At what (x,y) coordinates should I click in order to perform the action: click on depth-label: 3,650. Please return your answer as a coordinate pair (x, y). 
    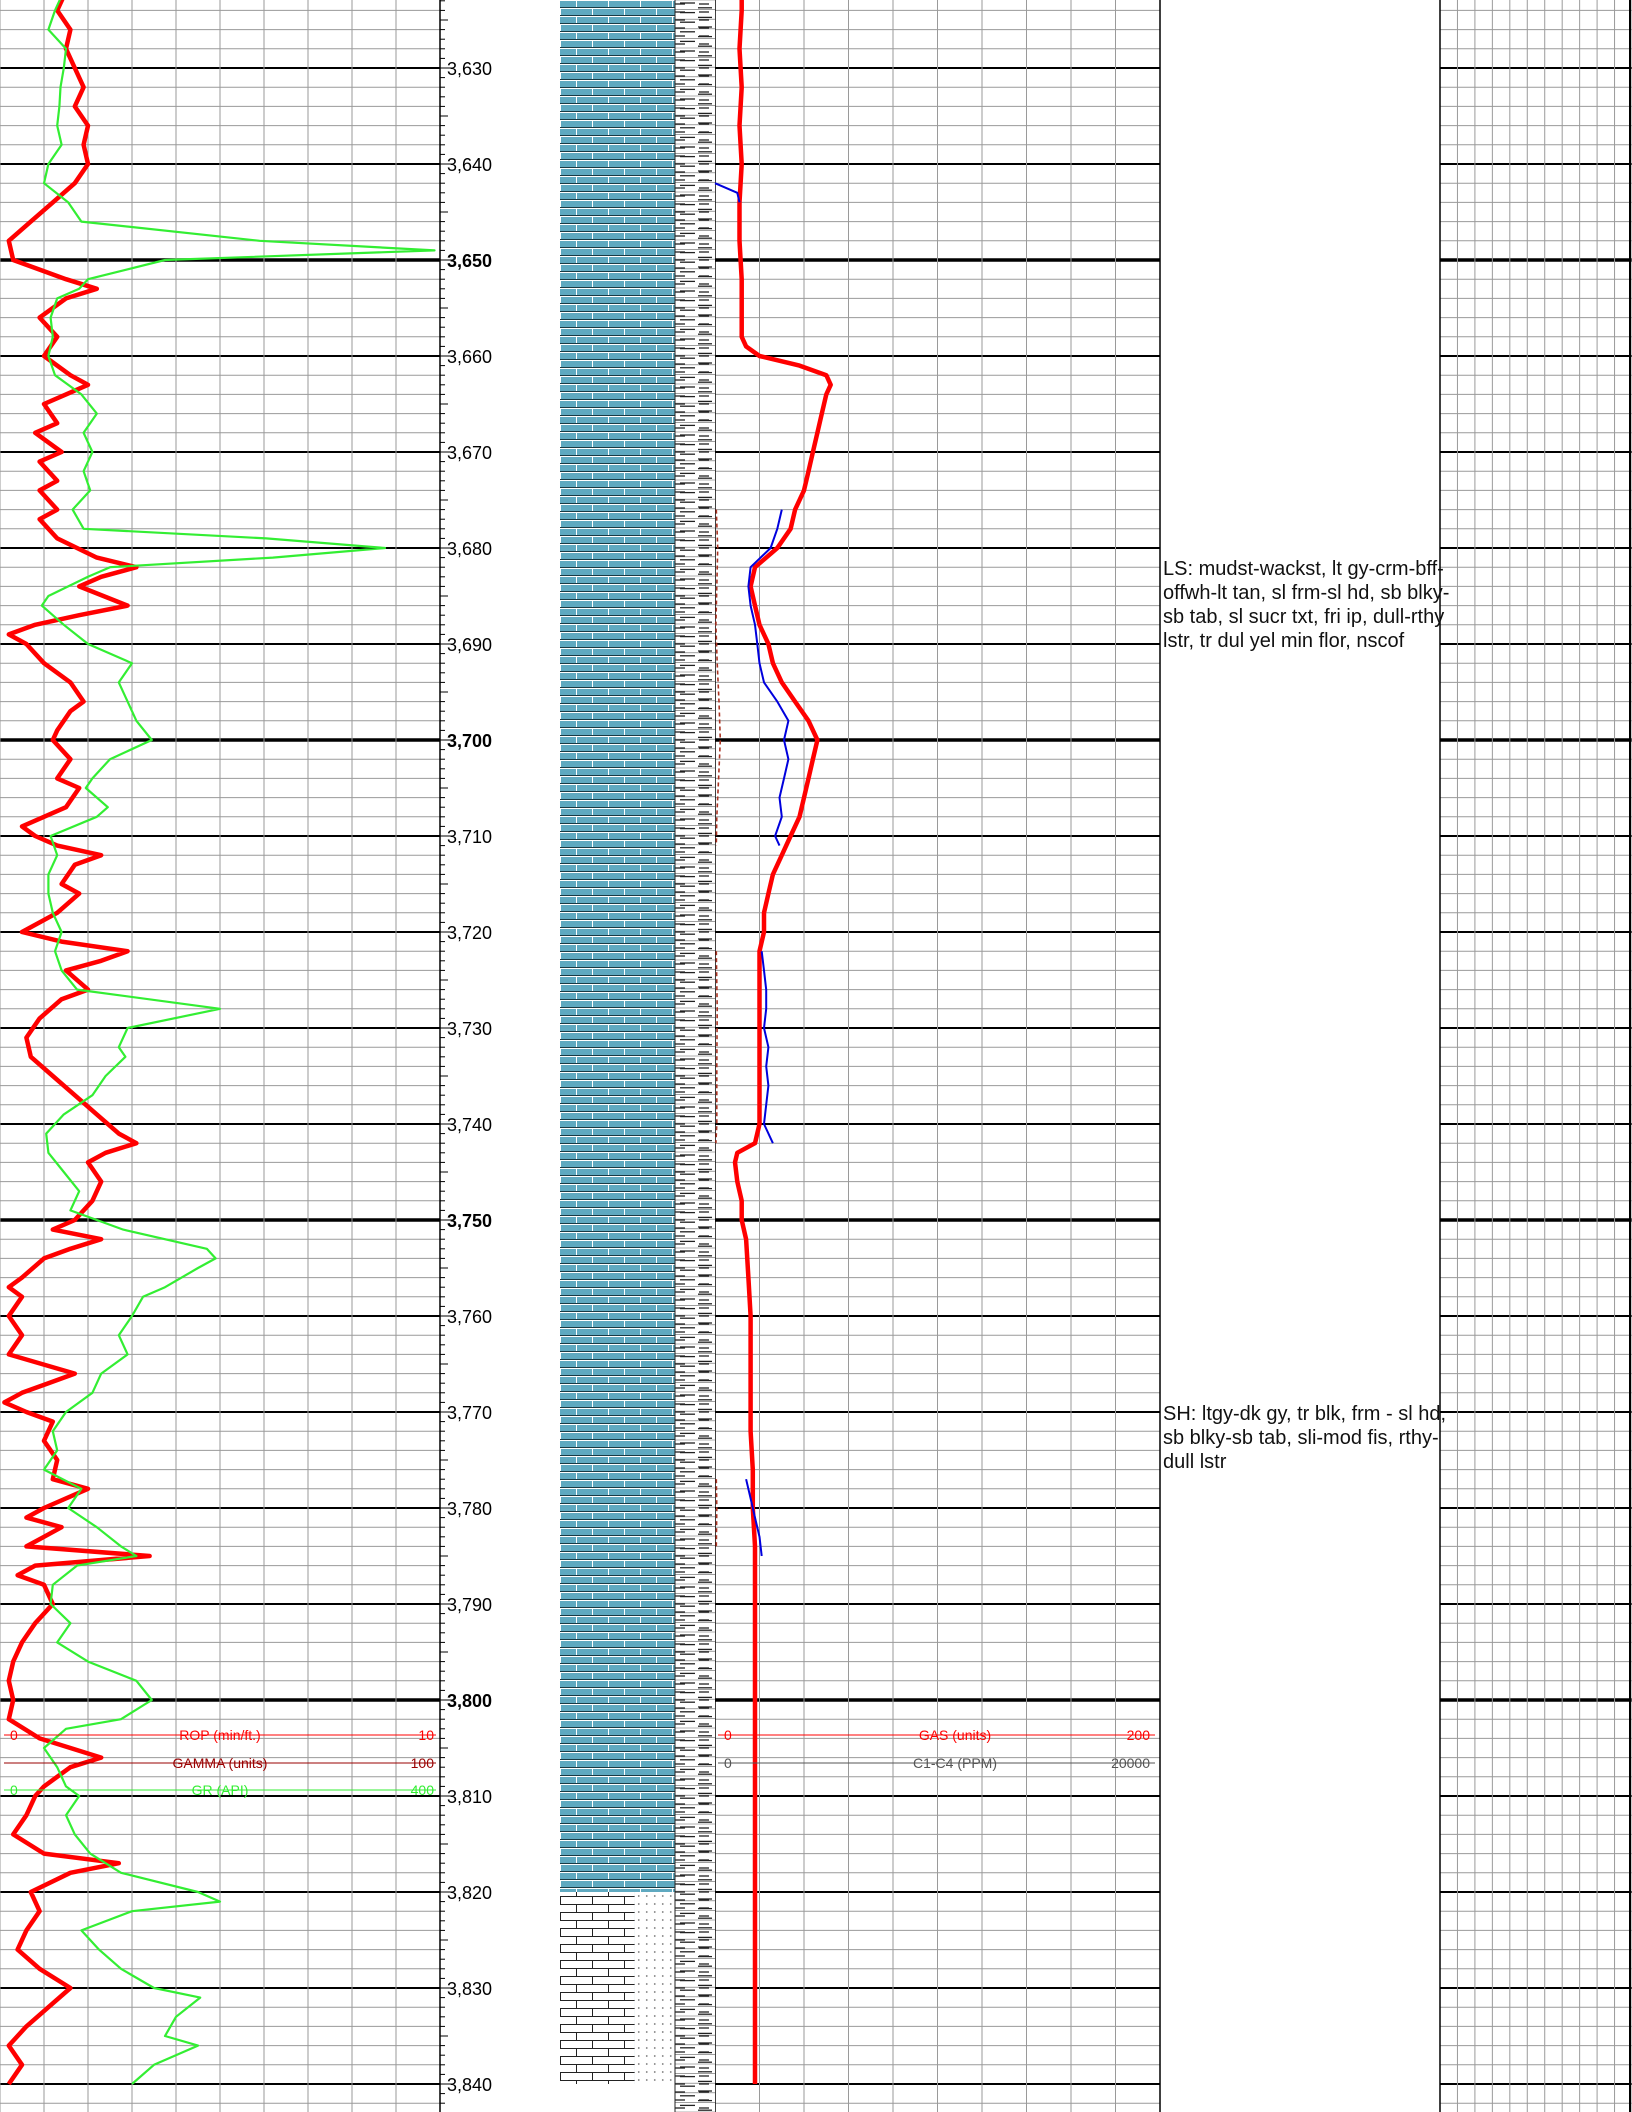
    Looking at the image, I should click on (469, 261).